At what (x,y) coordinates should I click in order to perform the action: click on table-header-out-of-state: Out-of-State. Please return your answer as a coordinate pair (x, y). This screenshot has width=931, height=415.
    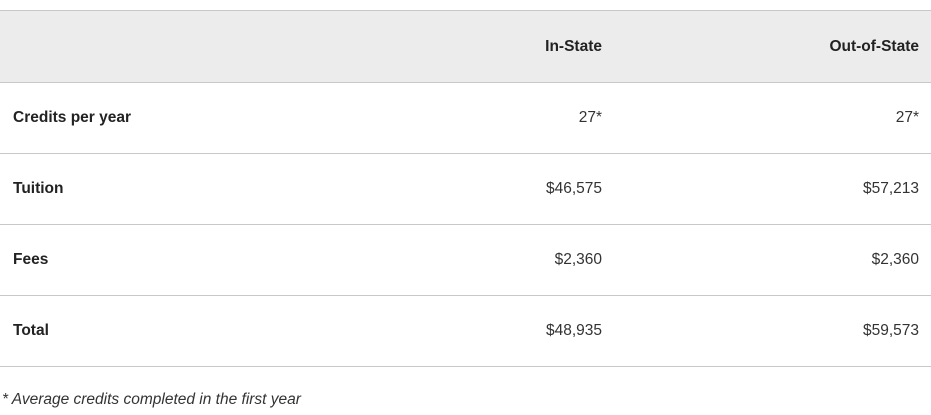
    Looking at the image, I should click on (874, 46).